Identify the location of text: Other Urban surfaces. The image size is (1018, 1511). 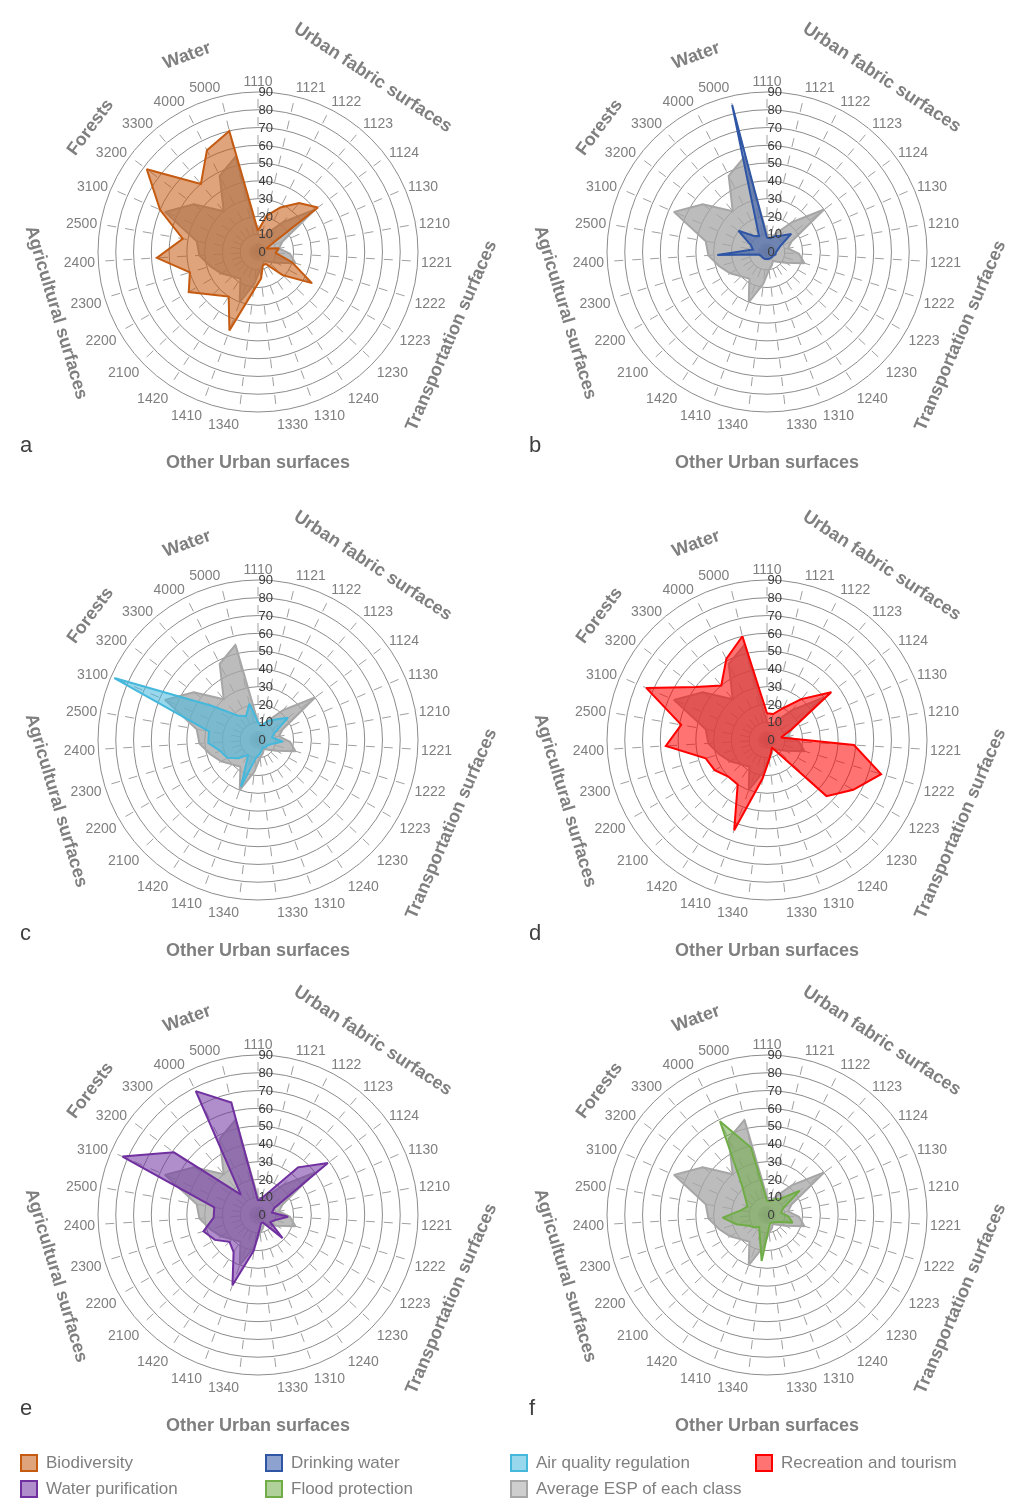
(258, 950).